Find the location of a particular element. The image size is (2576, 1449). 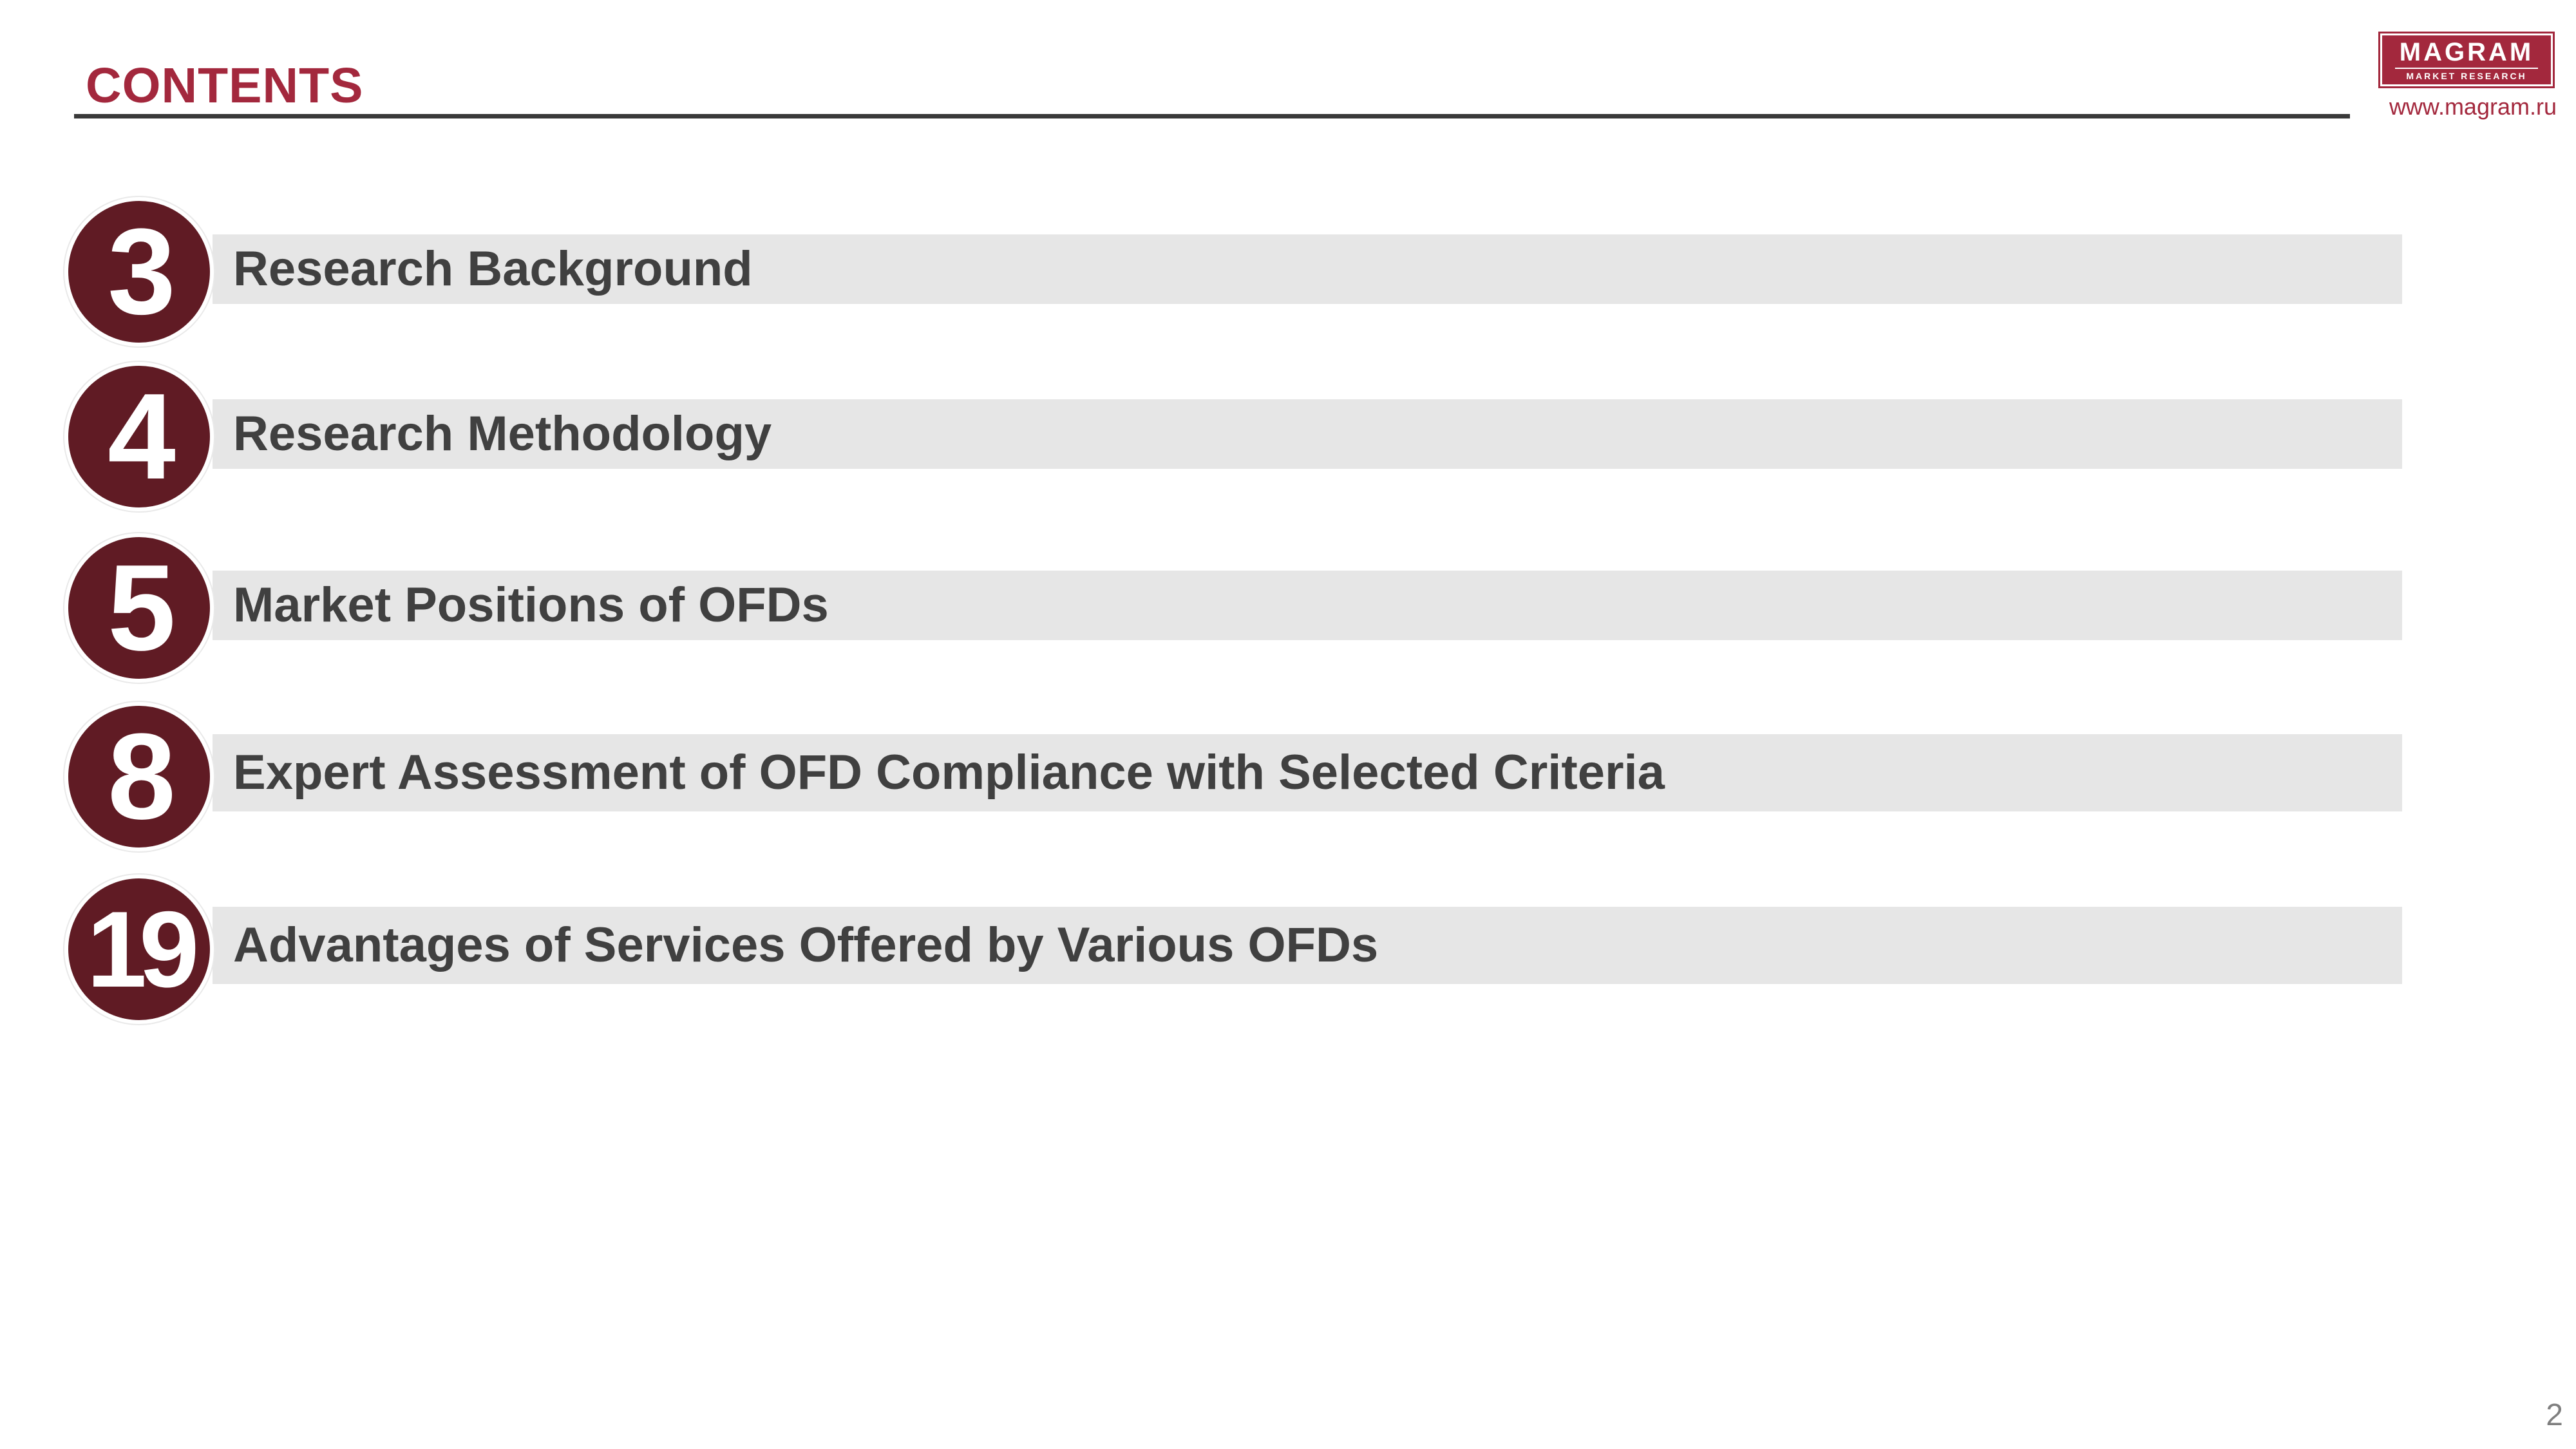

magram-logo: MAGRAM MARKET RESEARCH is located at coordinates (2466, 60).